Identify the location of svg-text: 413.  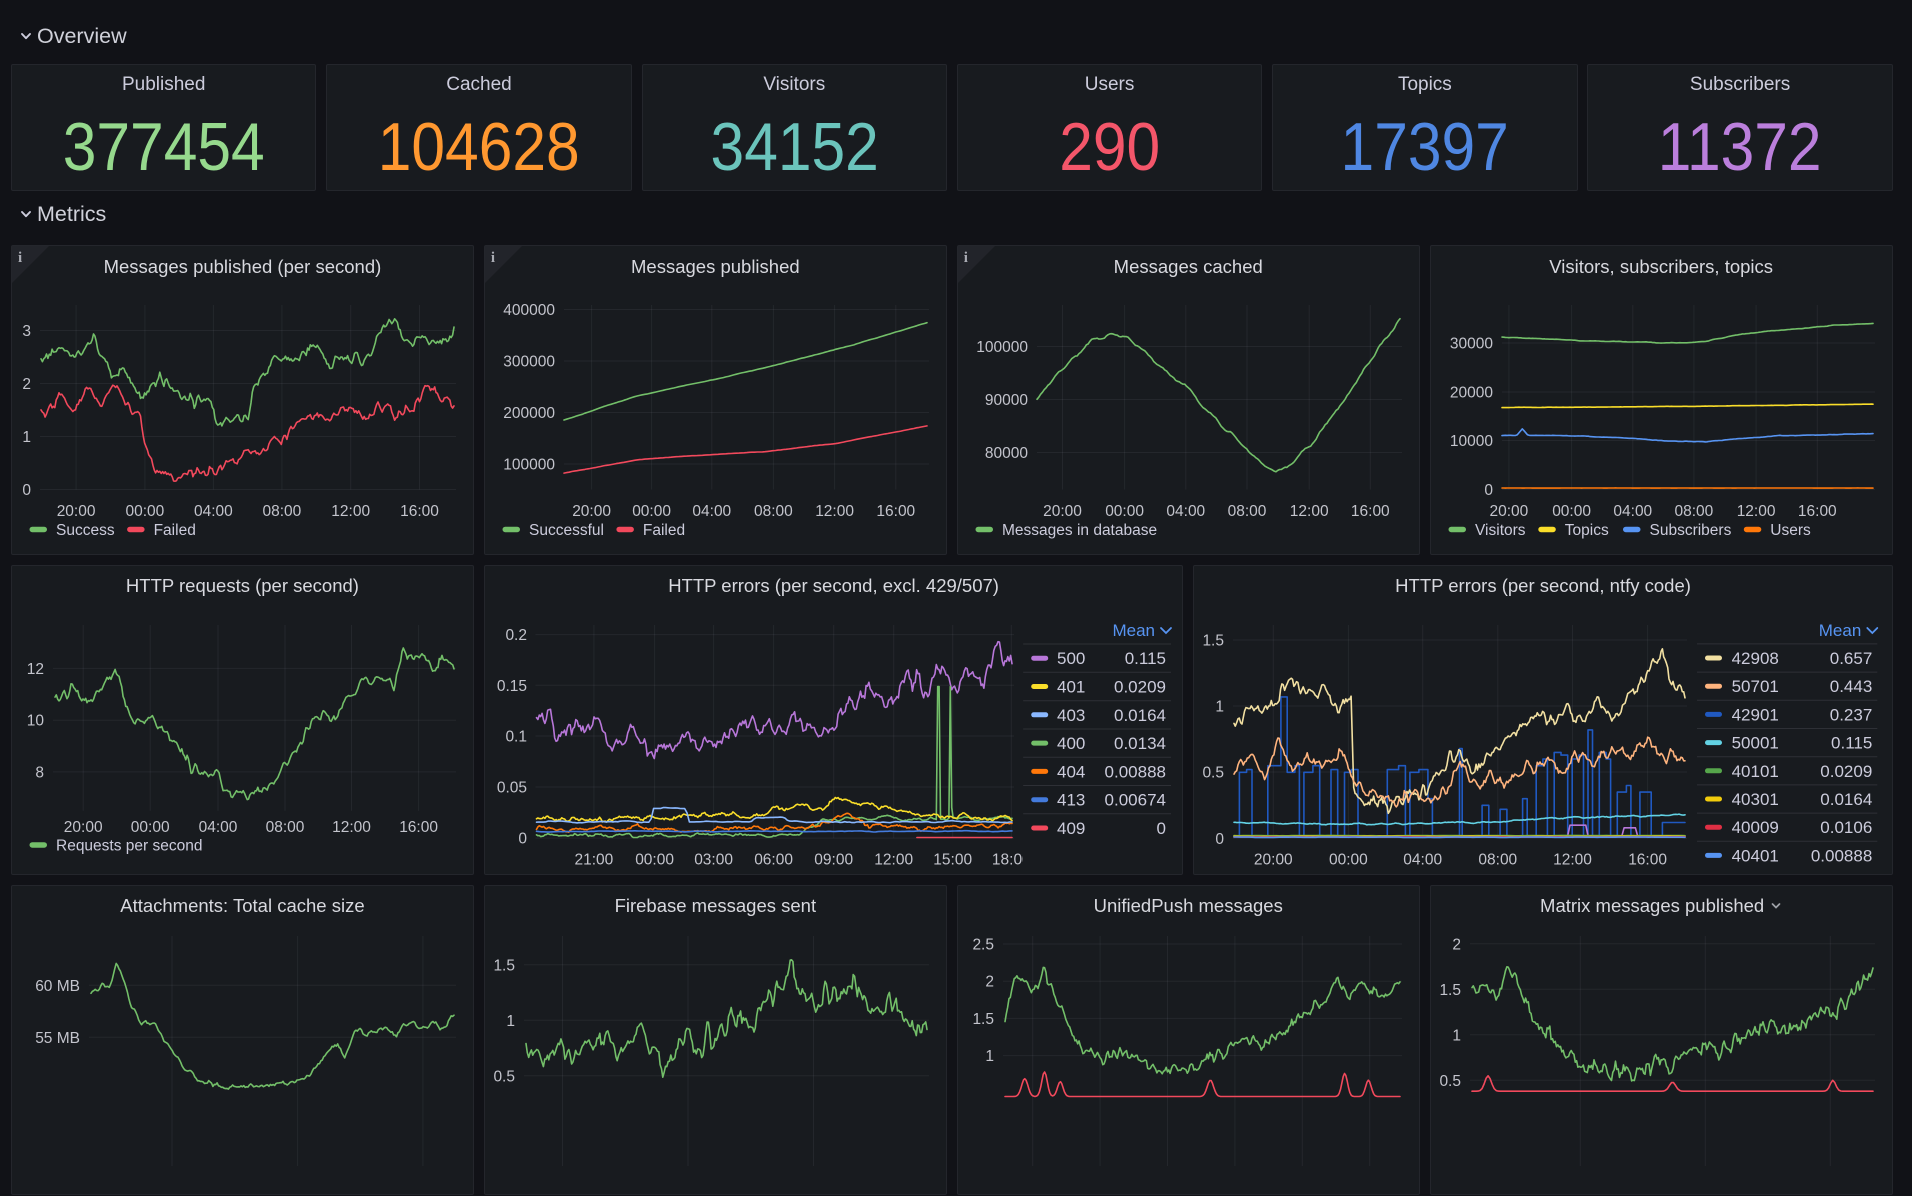
(1071, 799).